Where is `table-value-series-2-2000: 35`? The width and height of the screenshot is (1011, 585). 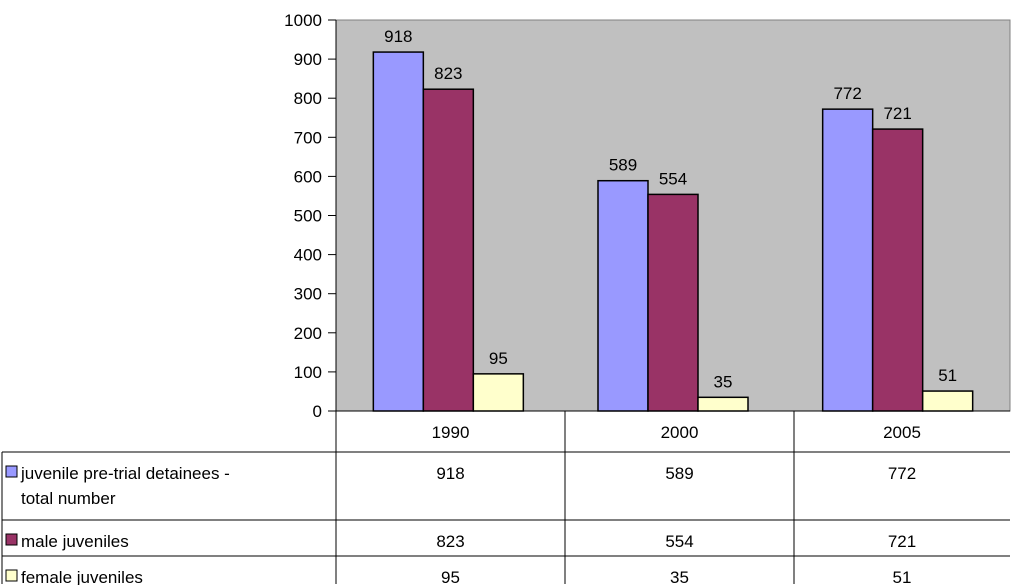
table-value-series-2-2000: 35 is located at coordinates (679, 576).